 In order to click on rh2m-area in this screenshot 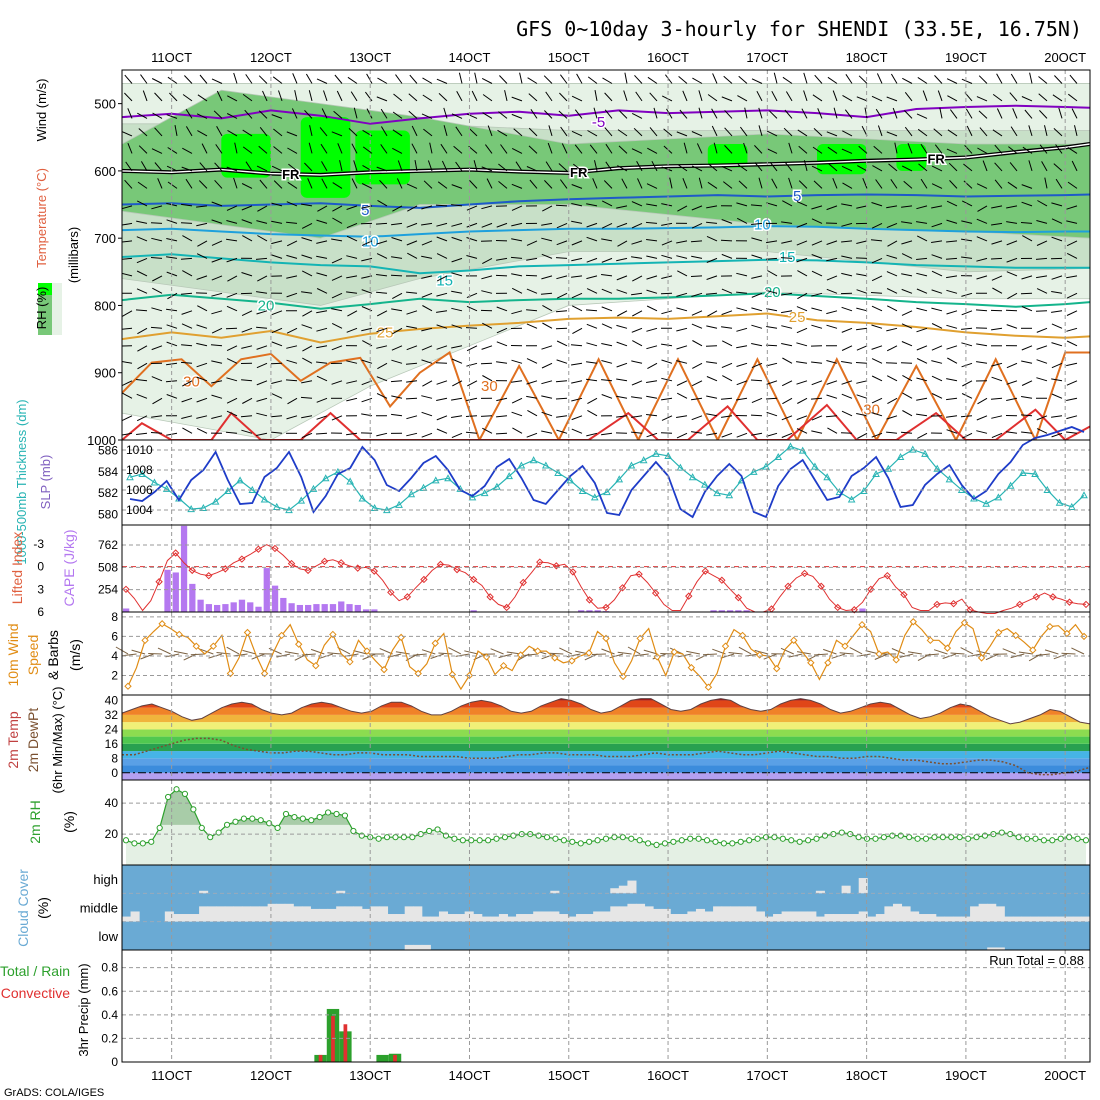, I will do `click(606, 827)`.